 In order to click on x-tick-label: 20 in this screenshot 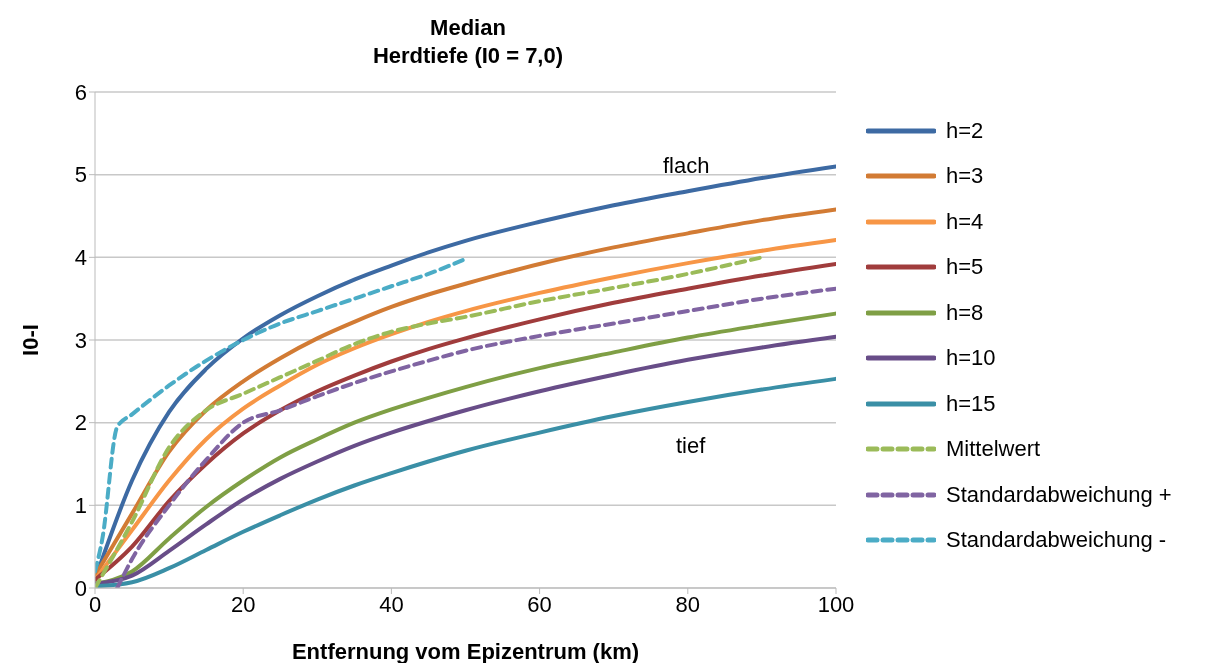, I will do `click(243, 604)`.